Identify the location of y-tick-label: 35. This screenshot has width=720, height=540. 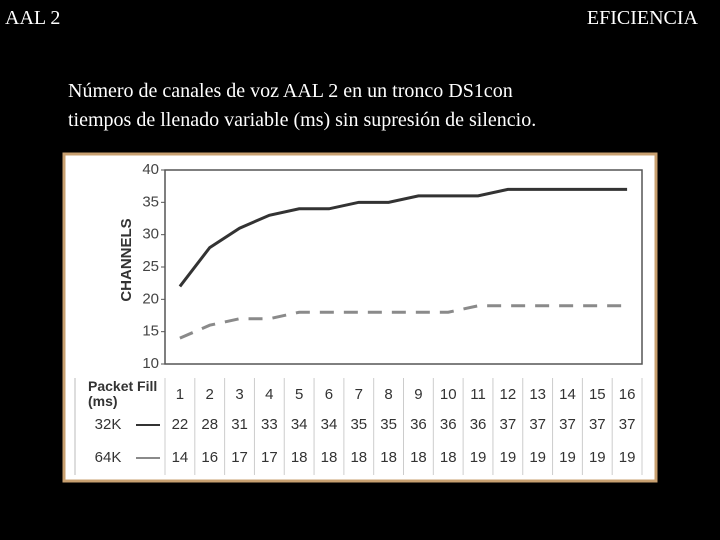
(150, 201).